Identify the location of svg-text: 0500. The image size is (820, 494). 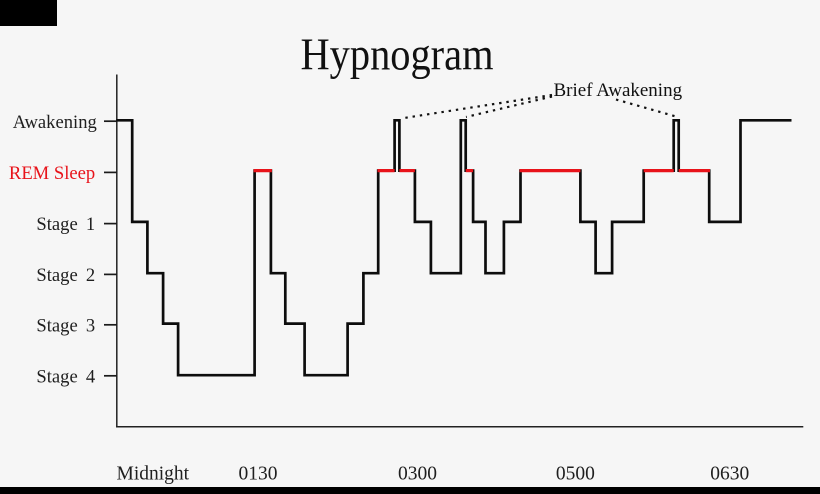
(575, 473).